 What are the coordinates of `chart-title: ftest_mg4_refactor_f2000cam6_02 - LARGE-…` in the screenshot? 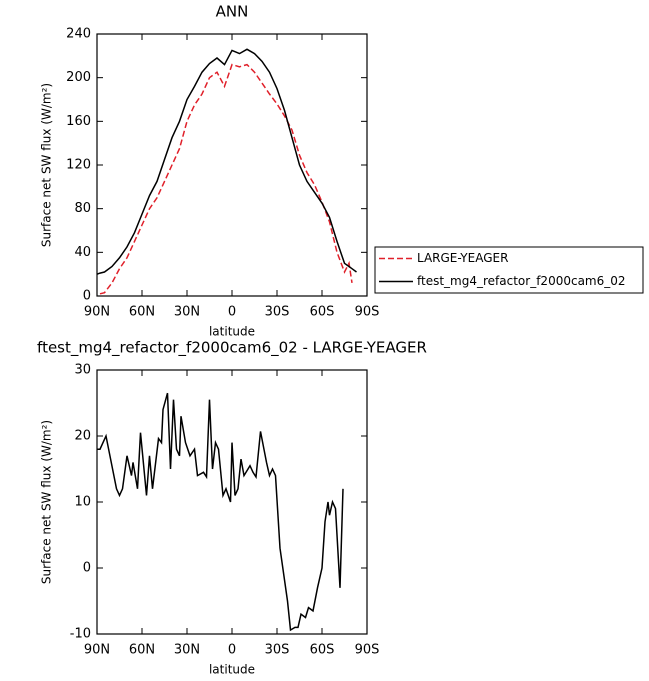 It's located at (232, 348).